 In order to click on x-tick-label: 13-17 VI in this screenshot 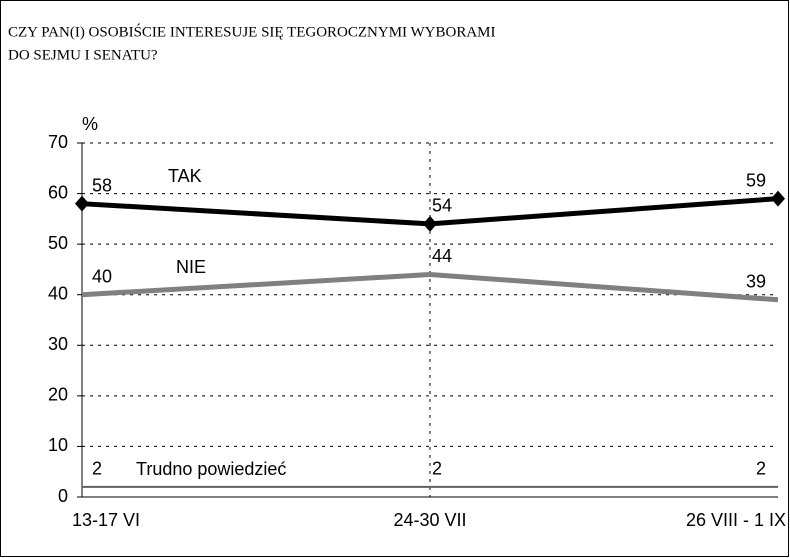, I will do `click(106, 520)`.